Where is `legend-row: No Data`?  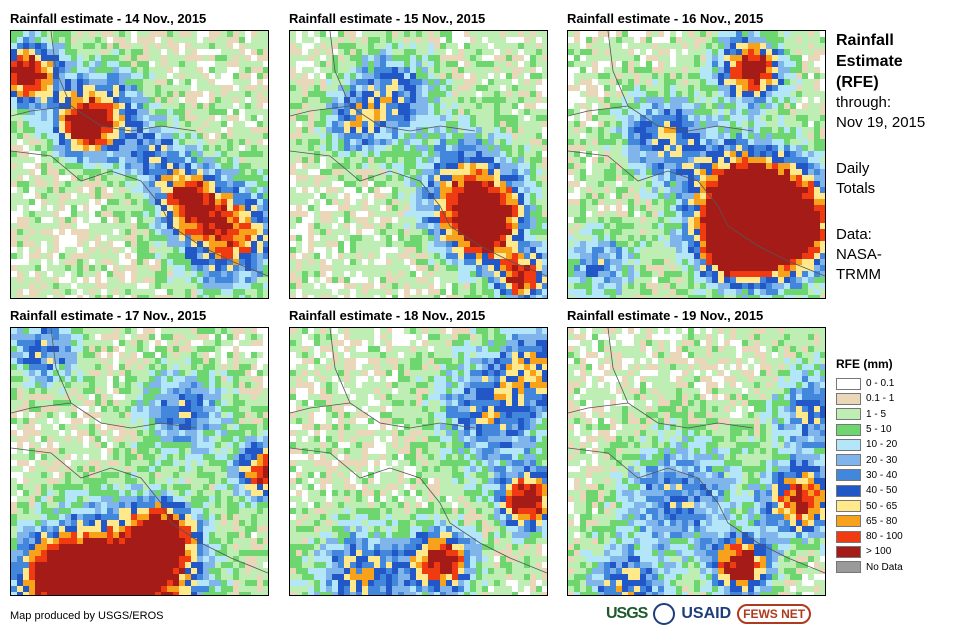
legend-row: No Data is located at coordinates (869, 567).